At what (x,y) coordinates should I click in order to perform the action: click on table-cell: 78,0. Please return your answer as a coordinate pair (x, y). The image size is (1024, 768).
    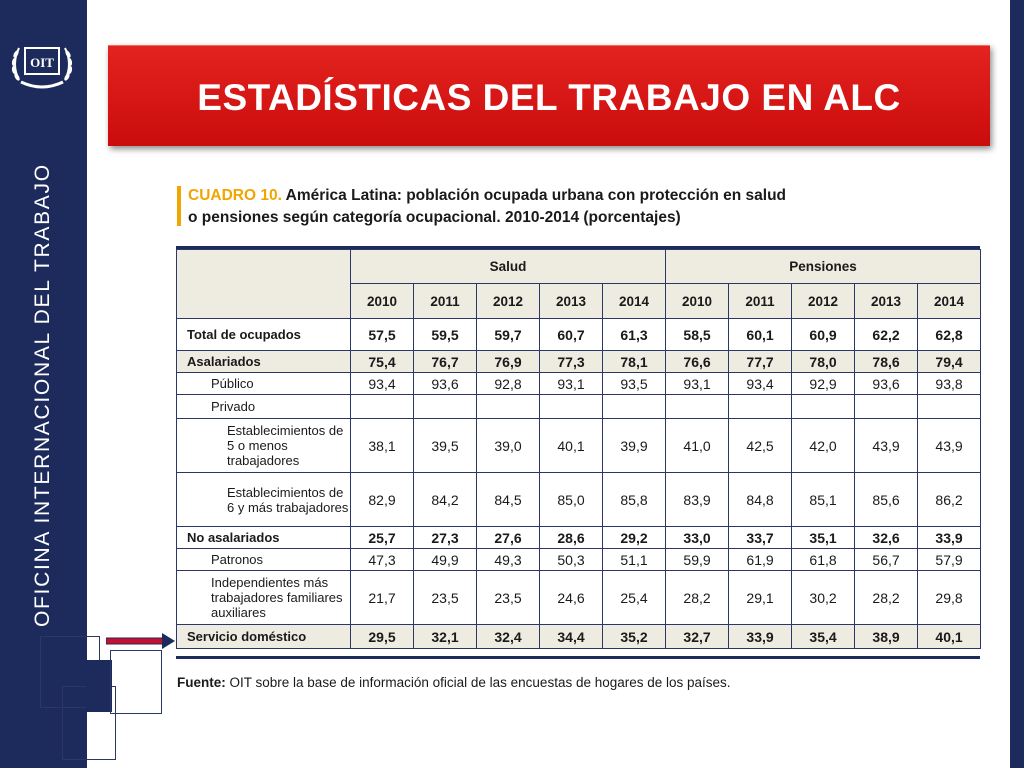
    Looking at the image, I should click on (823, 361).